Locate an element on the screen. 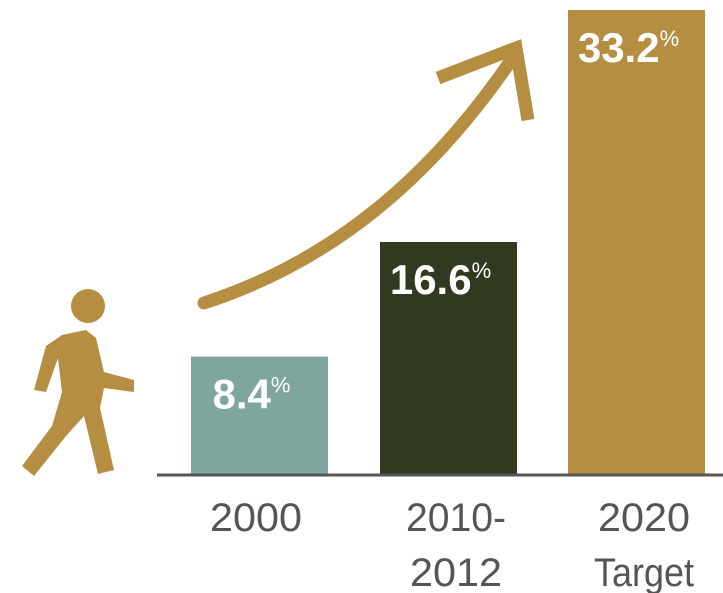 This screenshot has height=593, width=723. value-label-2: 33.2% is located at coordinates (628, 47).